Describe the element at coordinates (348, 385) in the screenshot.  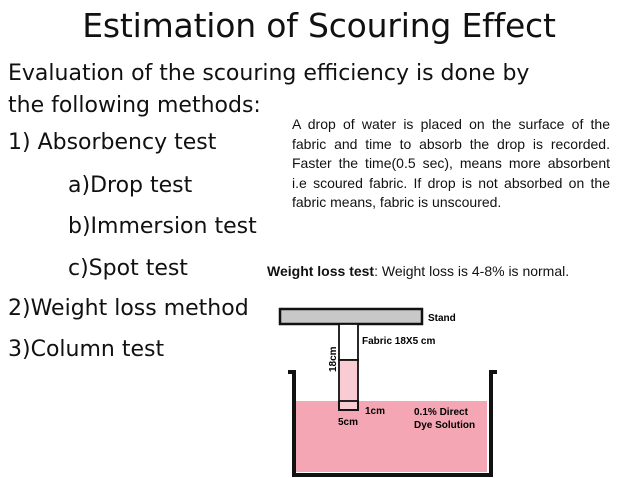
I see `fabric-strip-wetted` at that location.